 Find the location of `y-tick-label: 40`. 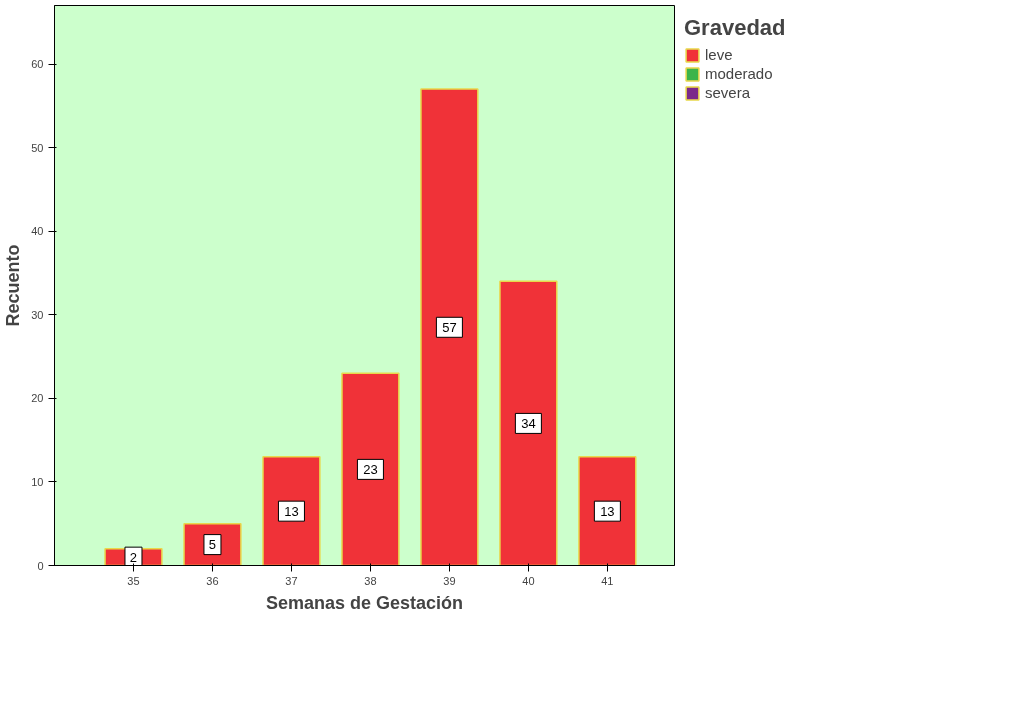

y-tick-label: 40 is located at coordinates (37, 231).